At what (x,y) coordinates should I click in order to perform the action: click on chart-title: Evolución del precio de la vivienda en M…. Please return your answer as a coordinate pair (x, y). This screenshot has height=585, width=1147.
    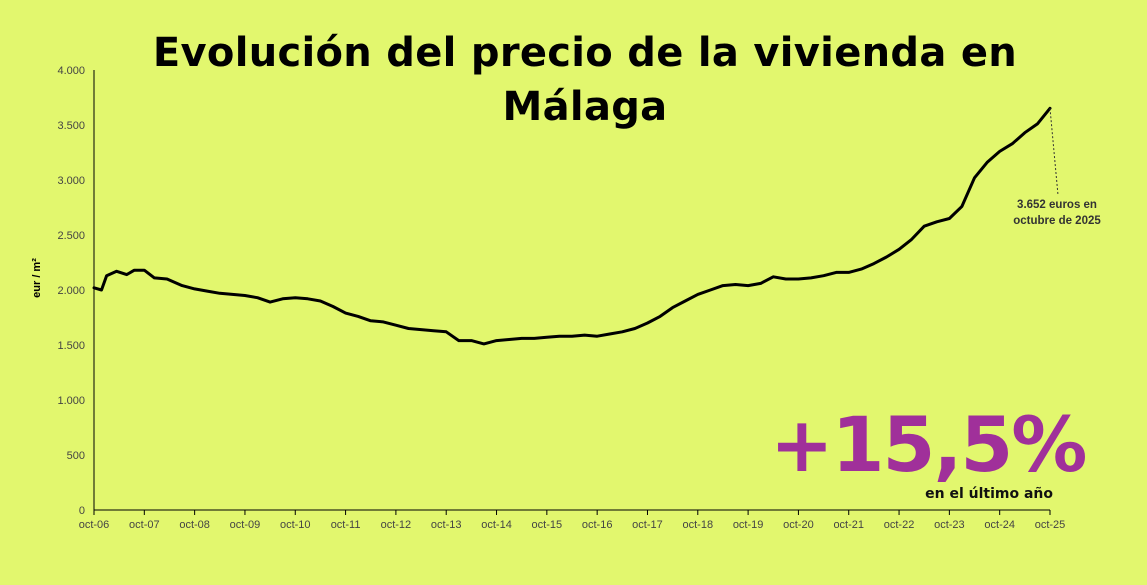
    Looking at the image, I should click on (585, 80).